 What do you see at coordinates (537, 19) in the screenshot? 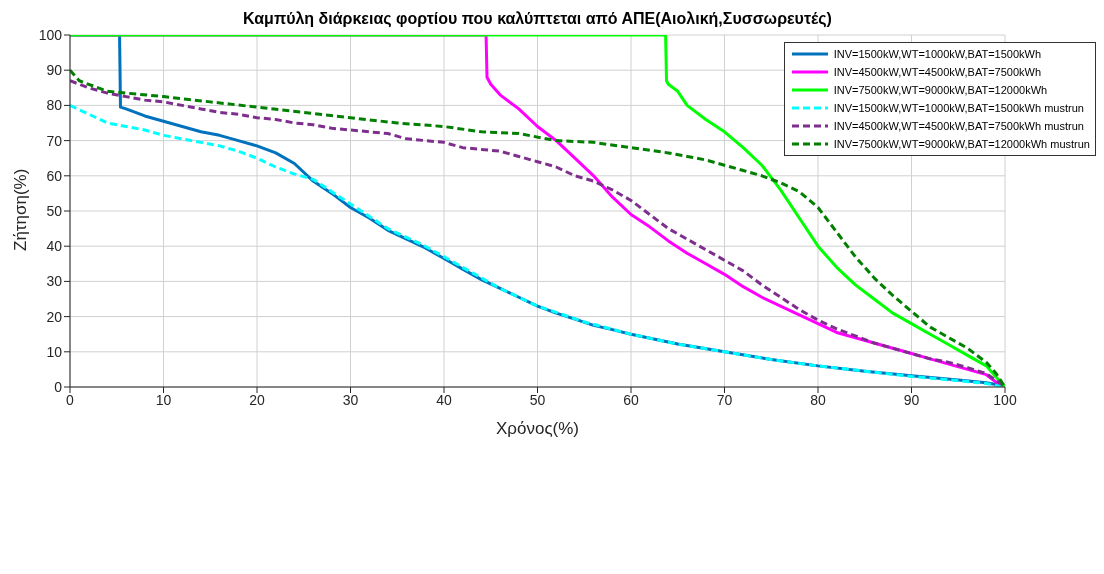
I see `chart-title: Καμπύλη διάρκειας φορτίου που καλύπτεται από ΑΠΕ(Αιολική,Συσσωρευτές)` at bounding box center [537, 19].